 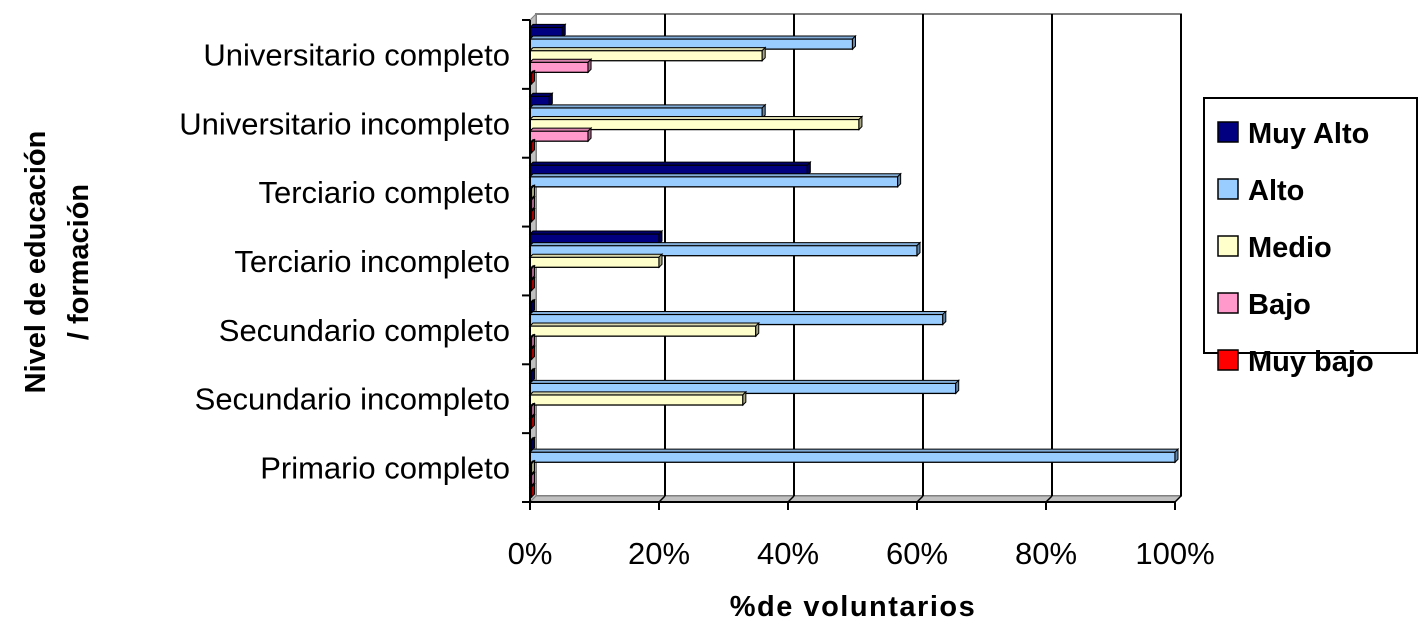 What do you see at coordinates (853, 607) in the screenshot?
I see `x-axis-title: %de voluntarios` at bounding box center [853, 607].